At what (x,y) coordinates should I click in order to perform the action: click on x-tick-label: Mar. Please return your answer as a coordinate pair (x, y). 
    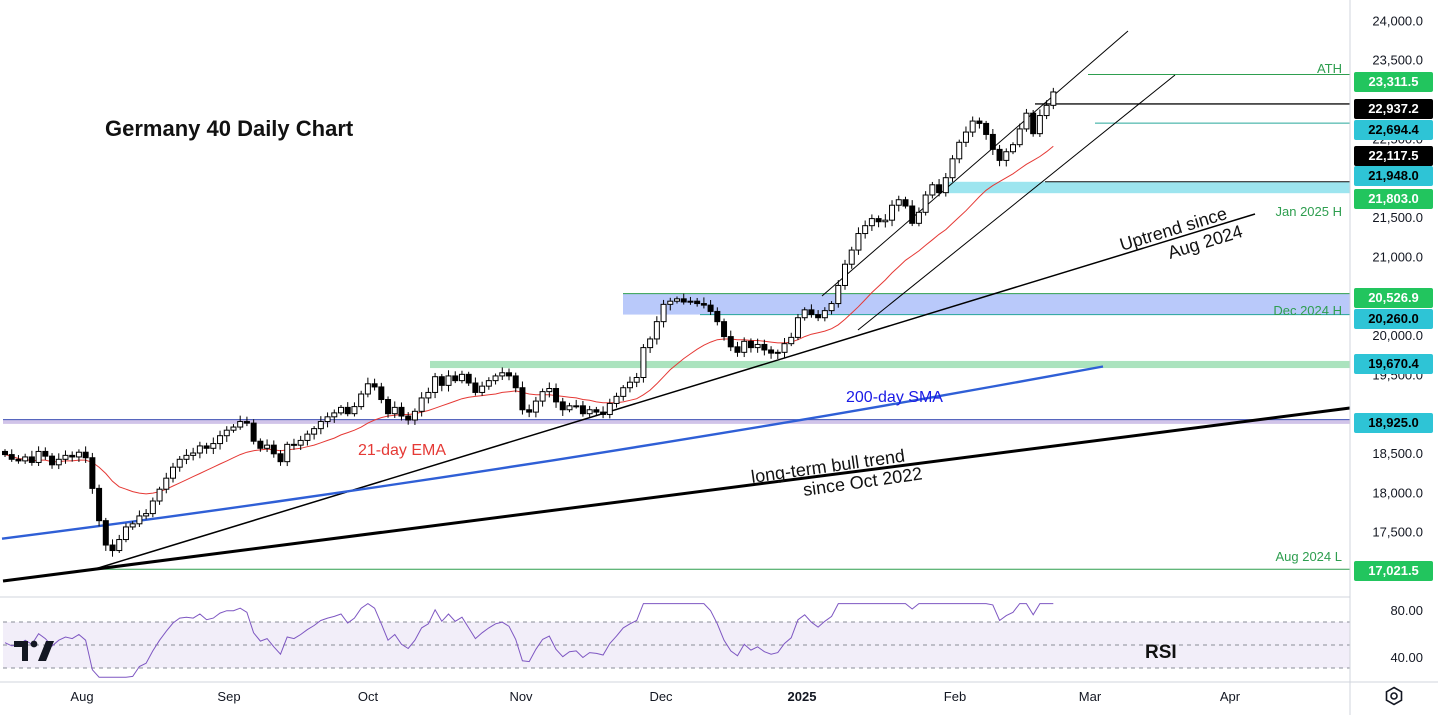
    Looking at the image, I should click on (1090, 696).